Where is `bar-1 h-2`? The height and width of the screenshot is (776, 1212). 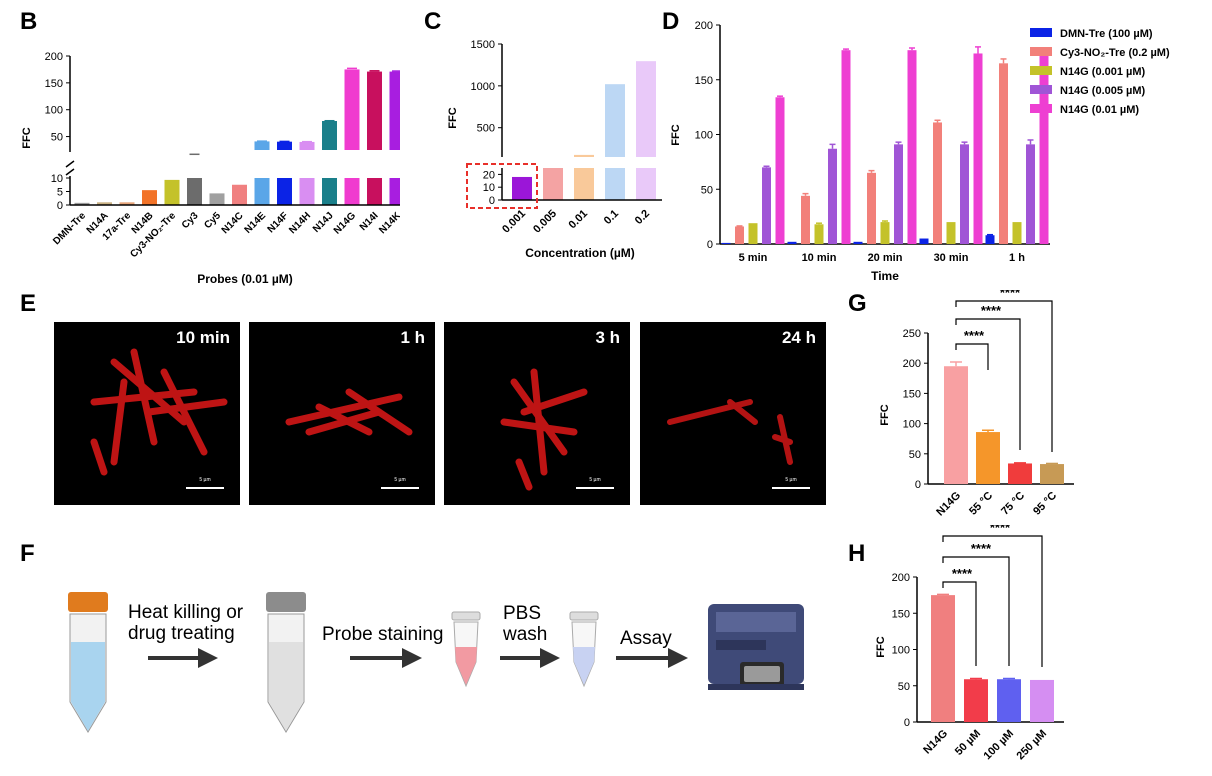 bar-1 h-2 is located at coordinates (1017, 233).